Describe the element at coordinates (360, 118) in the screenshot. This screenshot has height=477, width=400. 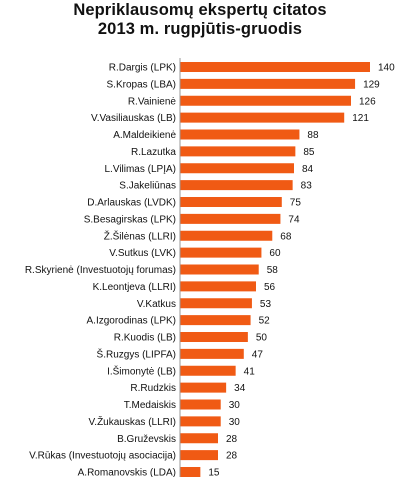
I see `value-label: 121` at that location.